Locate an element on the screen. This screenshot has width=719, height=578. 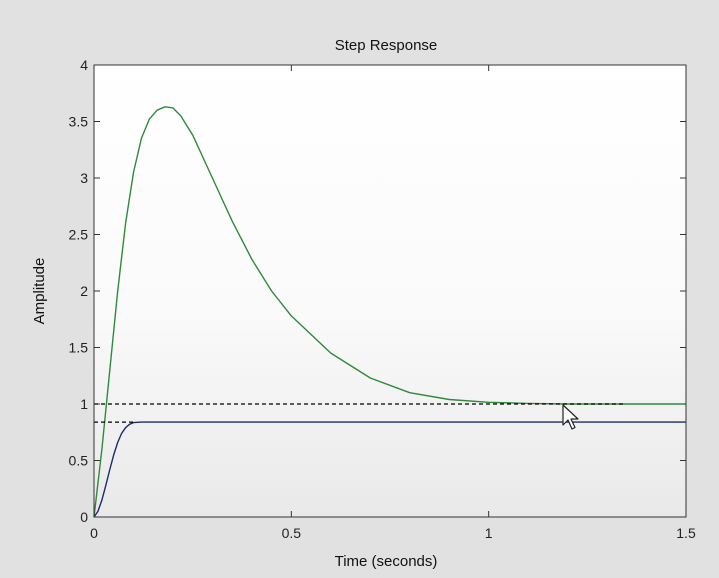
x-tick-label: 0.5 is located at coordinates (292, 533).